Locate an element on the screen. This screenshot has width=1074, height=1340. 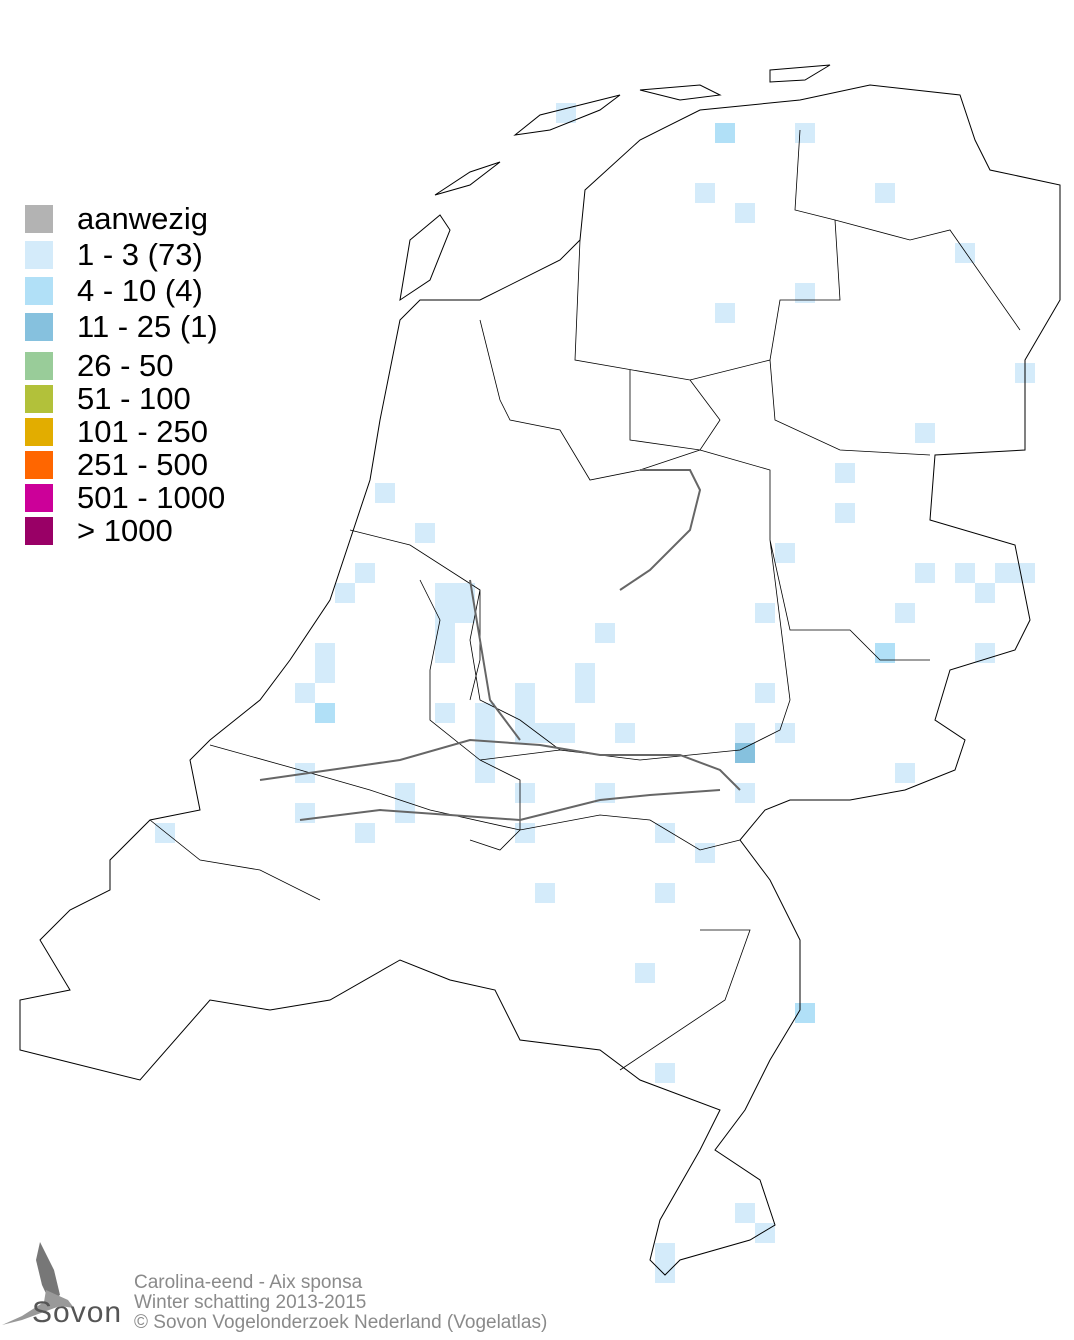
legend-item-11-25: 11 - 25 (1) is located at coordinates (125, 326).